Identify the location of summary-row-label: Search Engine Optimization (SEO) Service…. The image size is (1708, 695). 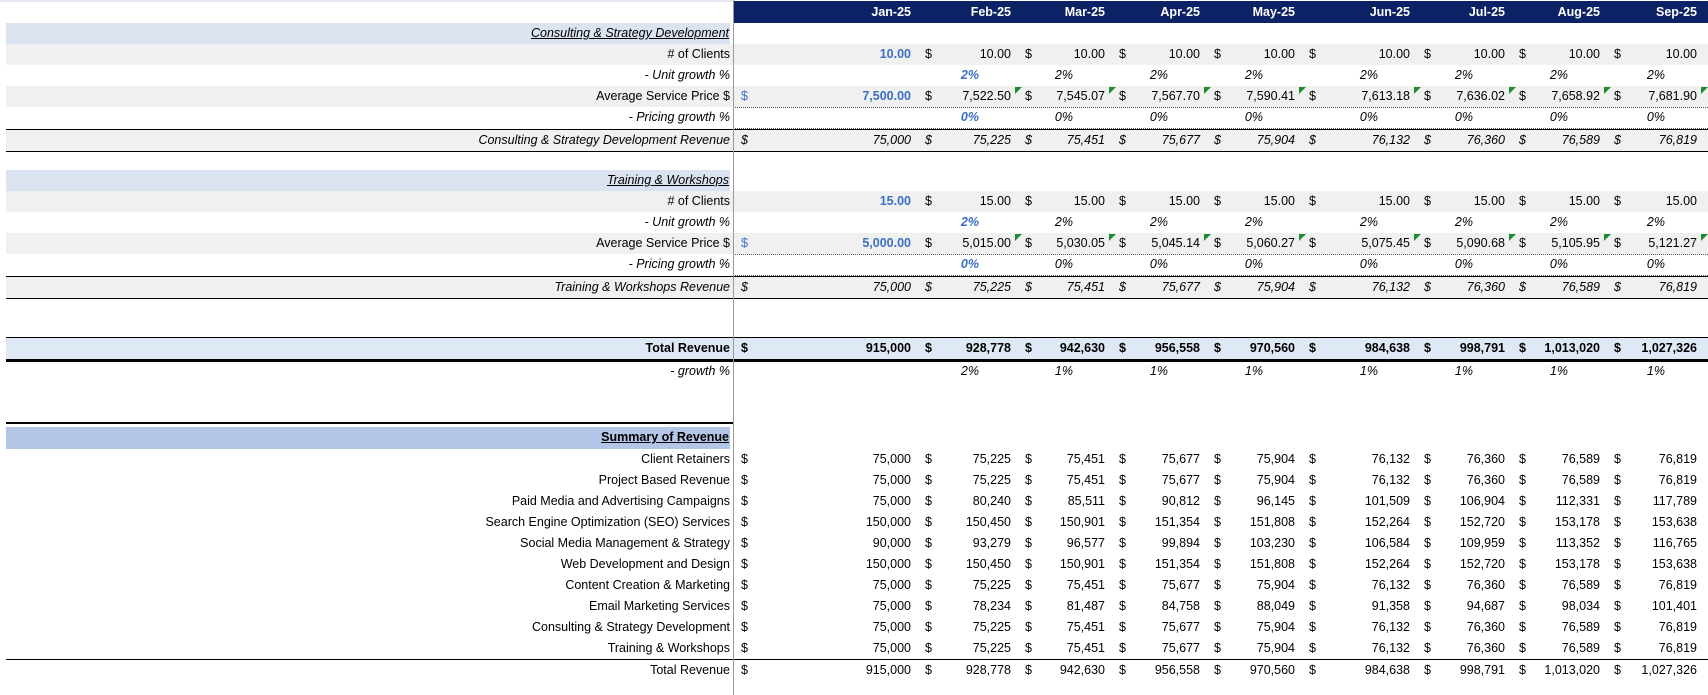
(607, 522).